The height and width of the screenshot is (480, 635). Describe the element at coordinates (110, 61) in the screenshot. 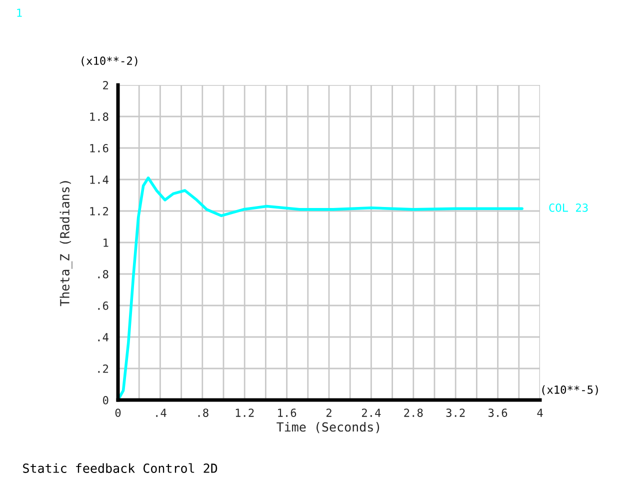

I see `text: (x10**-2)` at that location.